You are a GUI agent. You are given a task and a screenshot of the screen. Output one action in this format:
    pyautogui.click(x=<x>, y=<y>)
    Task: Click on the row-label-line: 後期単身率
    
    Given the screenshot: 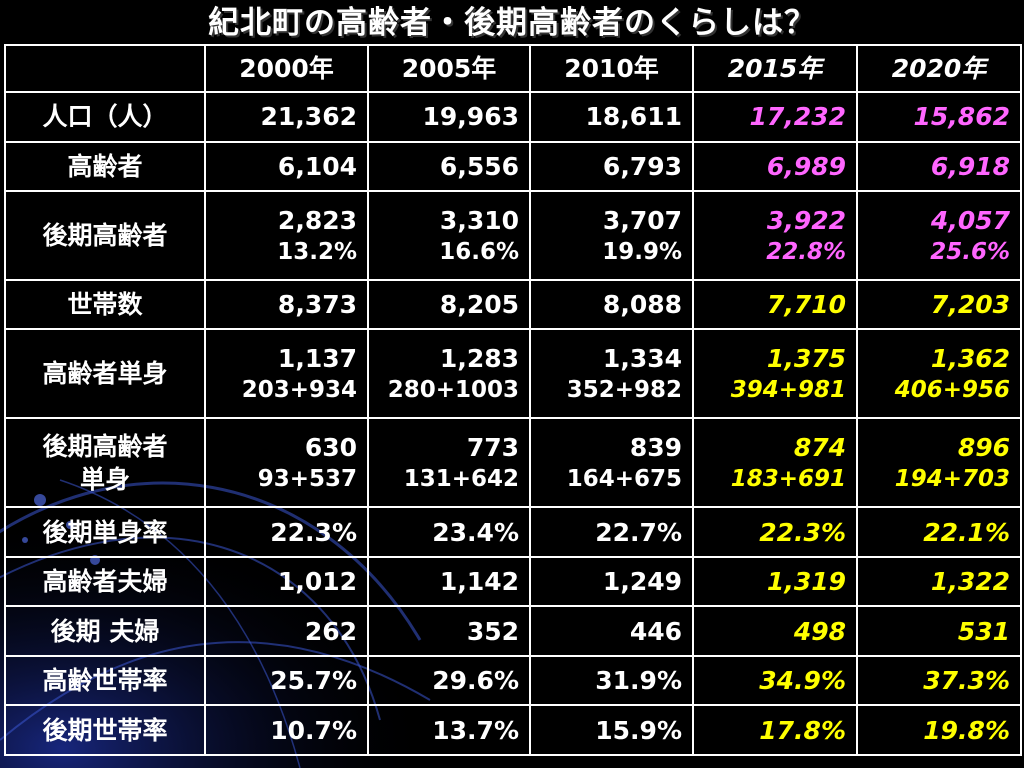 What is the action you would take?
    pyautogui.click(x=105, y=532)
    